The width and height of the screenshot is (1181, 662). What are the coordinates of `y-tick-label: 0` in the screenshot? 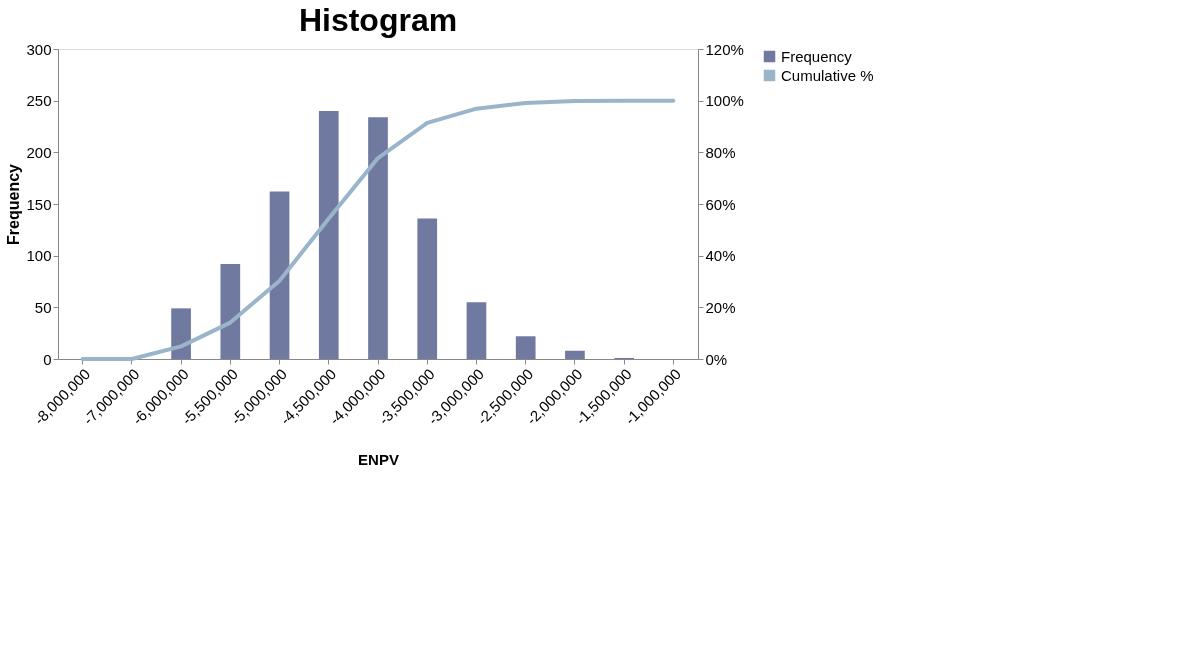 It's located at (47, 359).